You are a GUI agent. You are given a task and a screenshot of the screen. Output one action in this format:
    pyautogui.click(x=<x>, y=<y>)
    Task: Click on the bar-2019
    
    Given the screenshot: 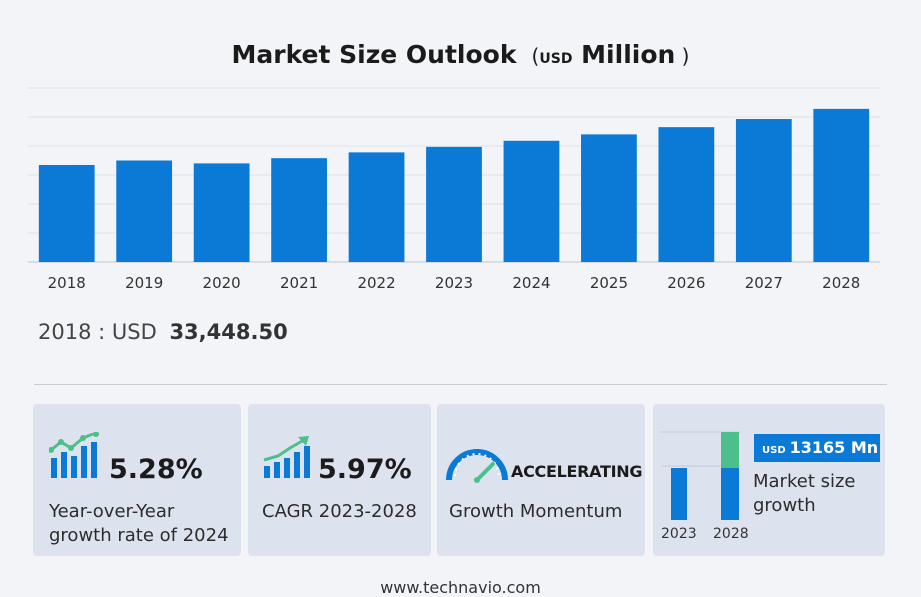 What is the action you would take?
    pyautogui.click(x=144, y=211)
    